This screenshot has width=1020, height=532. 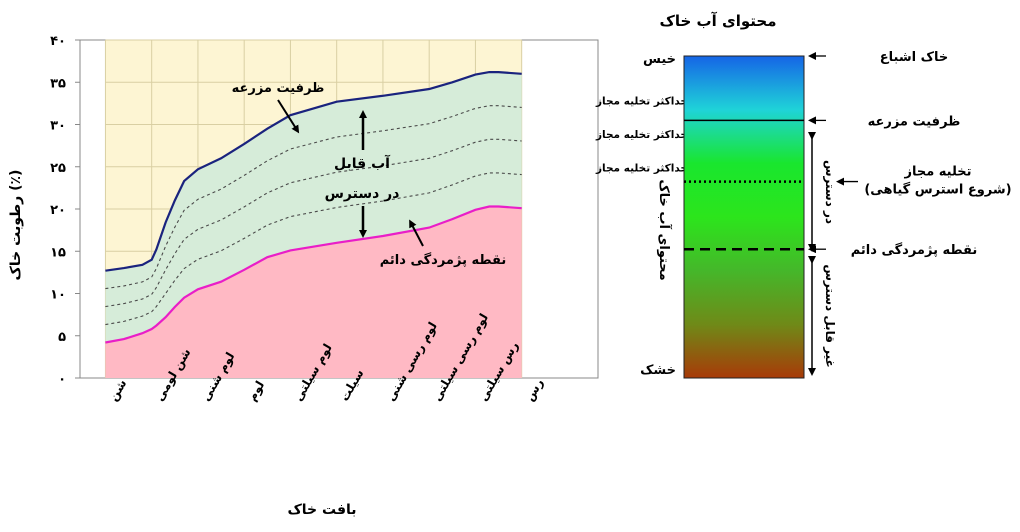 I want to click on available-water-annotation-line2: در دسترس, so click(x=362, y=194).